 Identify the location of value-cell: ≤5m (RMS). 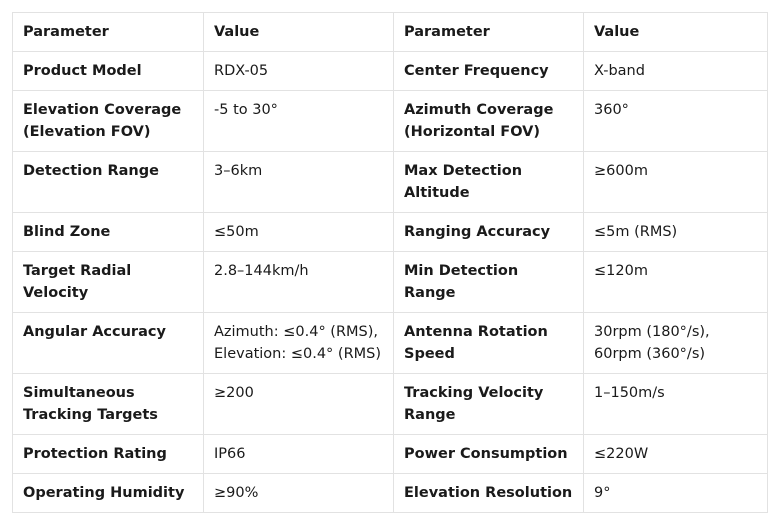
(675, 232).